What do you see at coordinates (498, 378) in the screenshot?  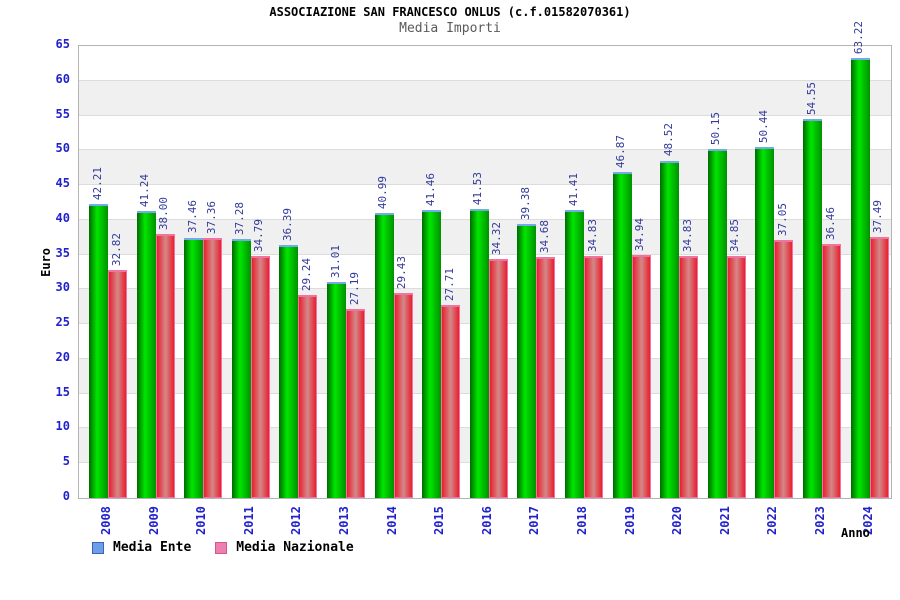 I see `bar-media-nazionale-2016` at bounding box center [498, 378].